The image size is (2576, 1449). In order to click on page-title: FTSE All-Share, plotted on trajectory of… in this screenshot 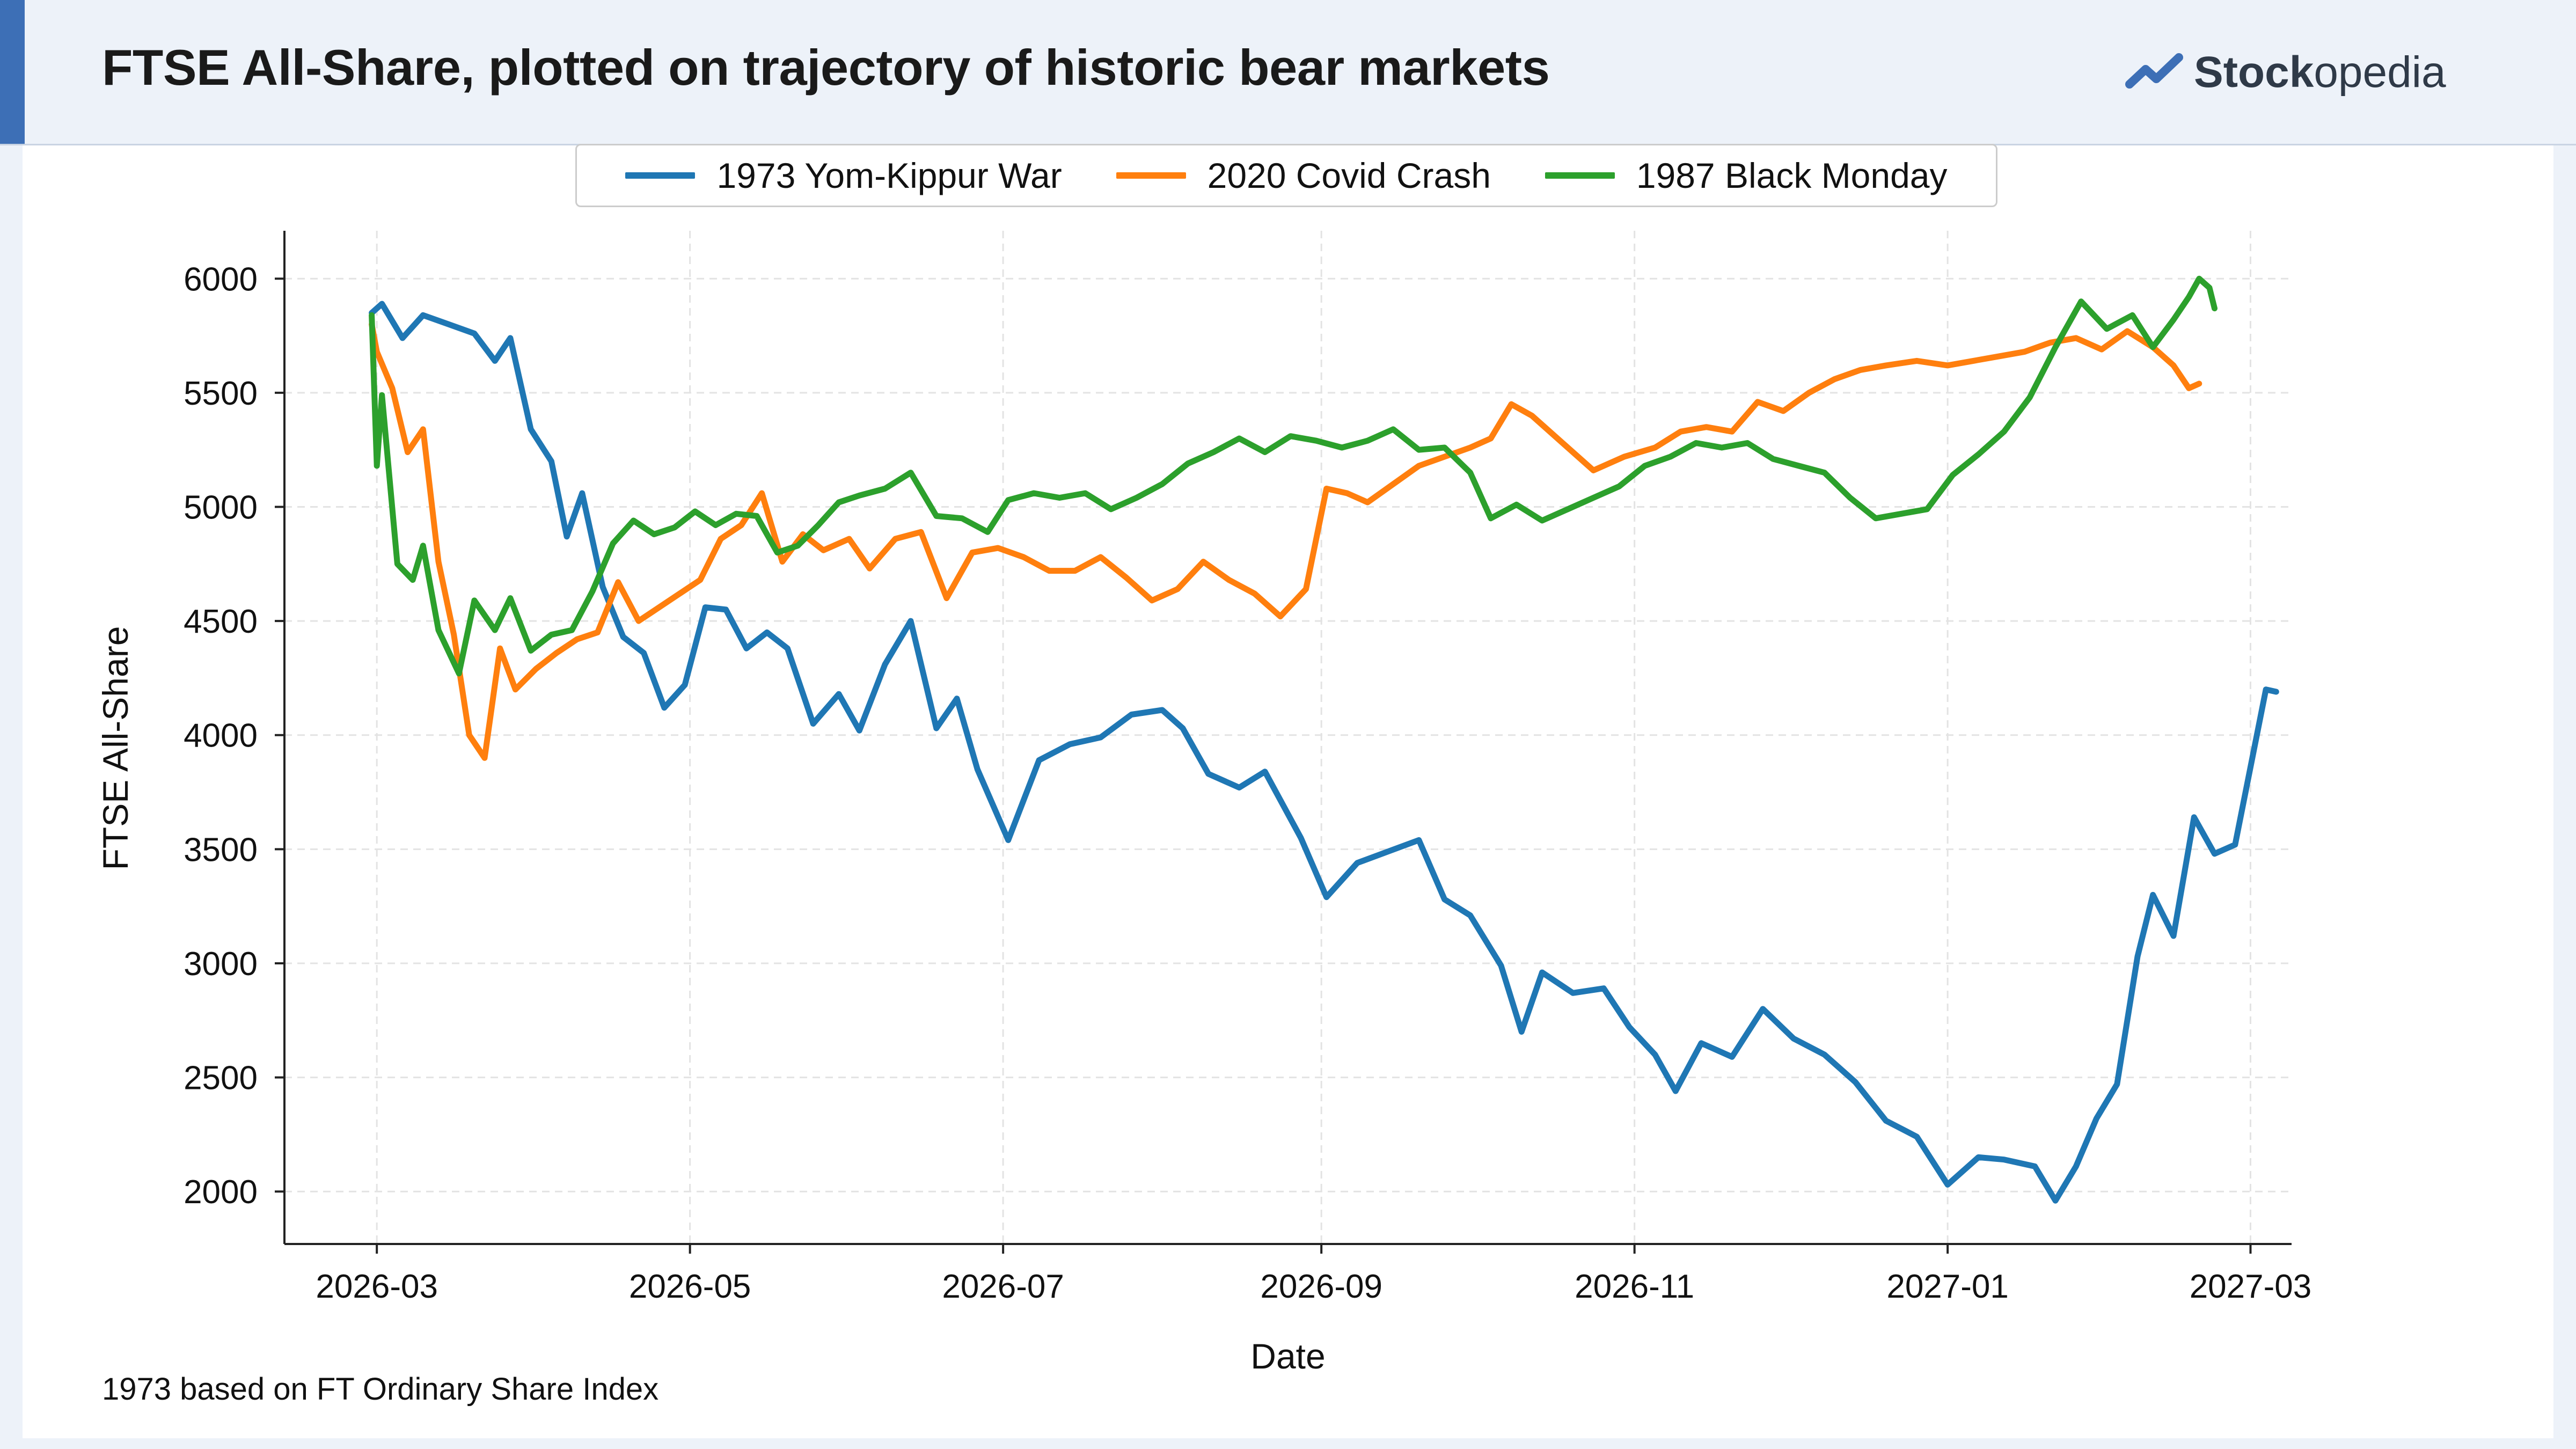, I will do `click(826, 67)`.